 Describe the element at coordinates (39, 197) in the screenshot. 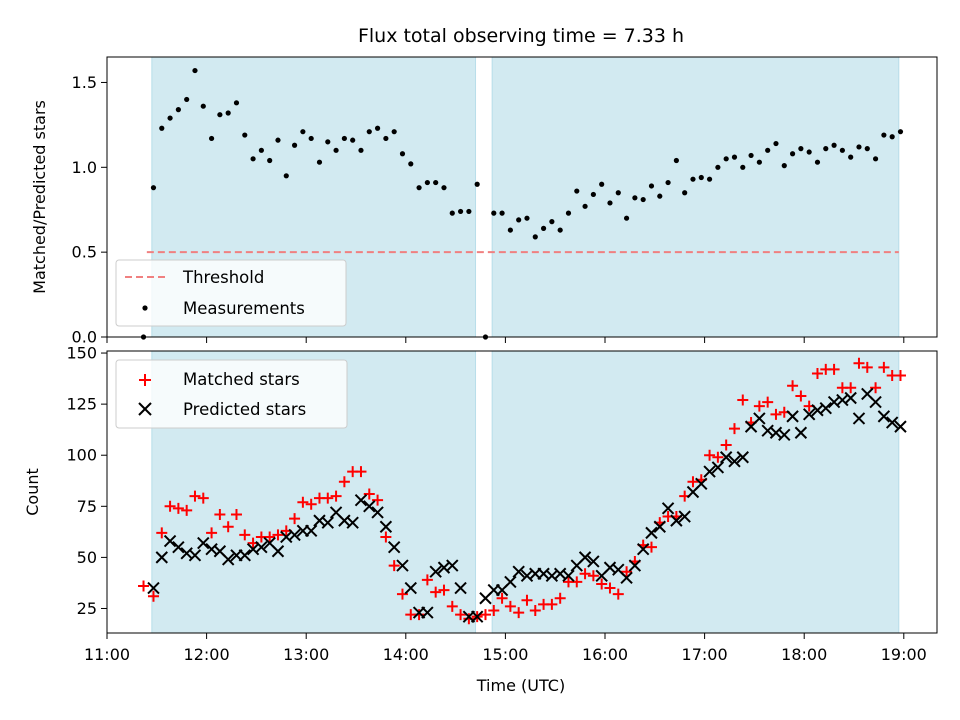

I see `top-y-axis-label: Matched/Predicted stars` at that location.